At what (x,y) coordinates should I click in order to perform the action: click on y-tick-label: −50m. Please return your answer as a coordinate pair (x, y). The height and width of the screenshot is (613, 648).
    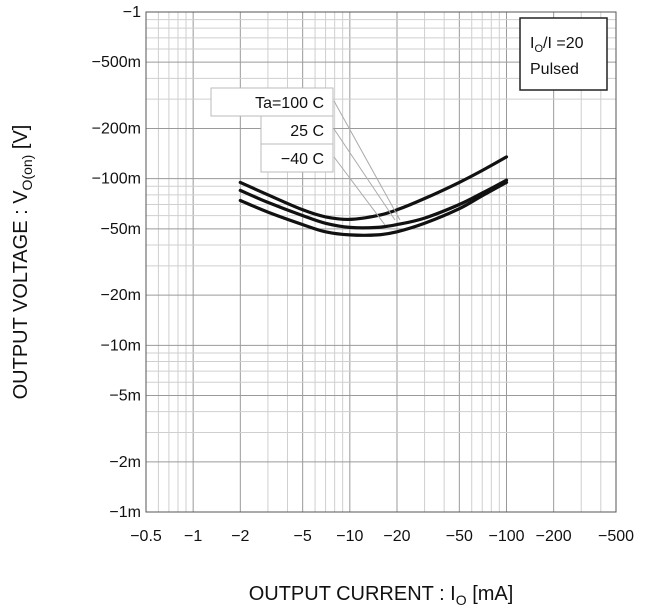
    Looking at the image, I should click on (121, 229).